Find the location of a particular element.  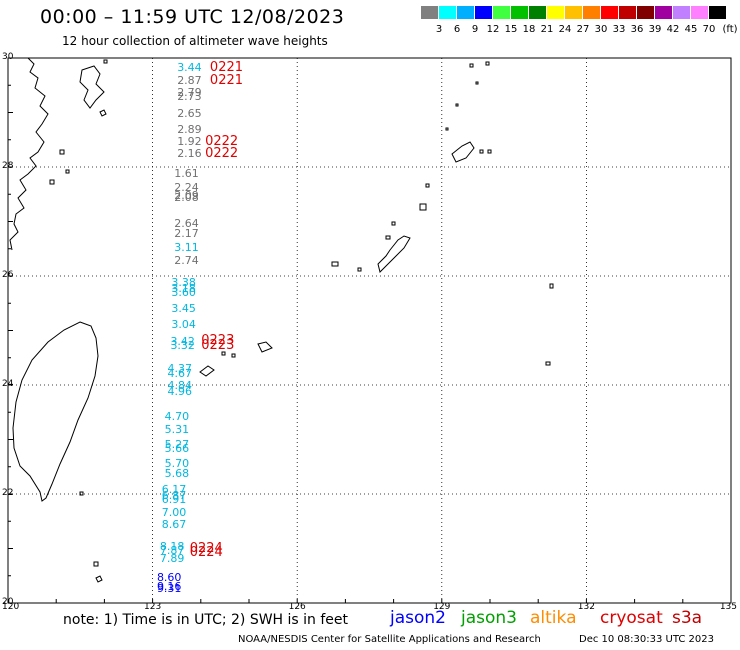

satellite-legend-item: s3a is located at coordinates (687, 618).